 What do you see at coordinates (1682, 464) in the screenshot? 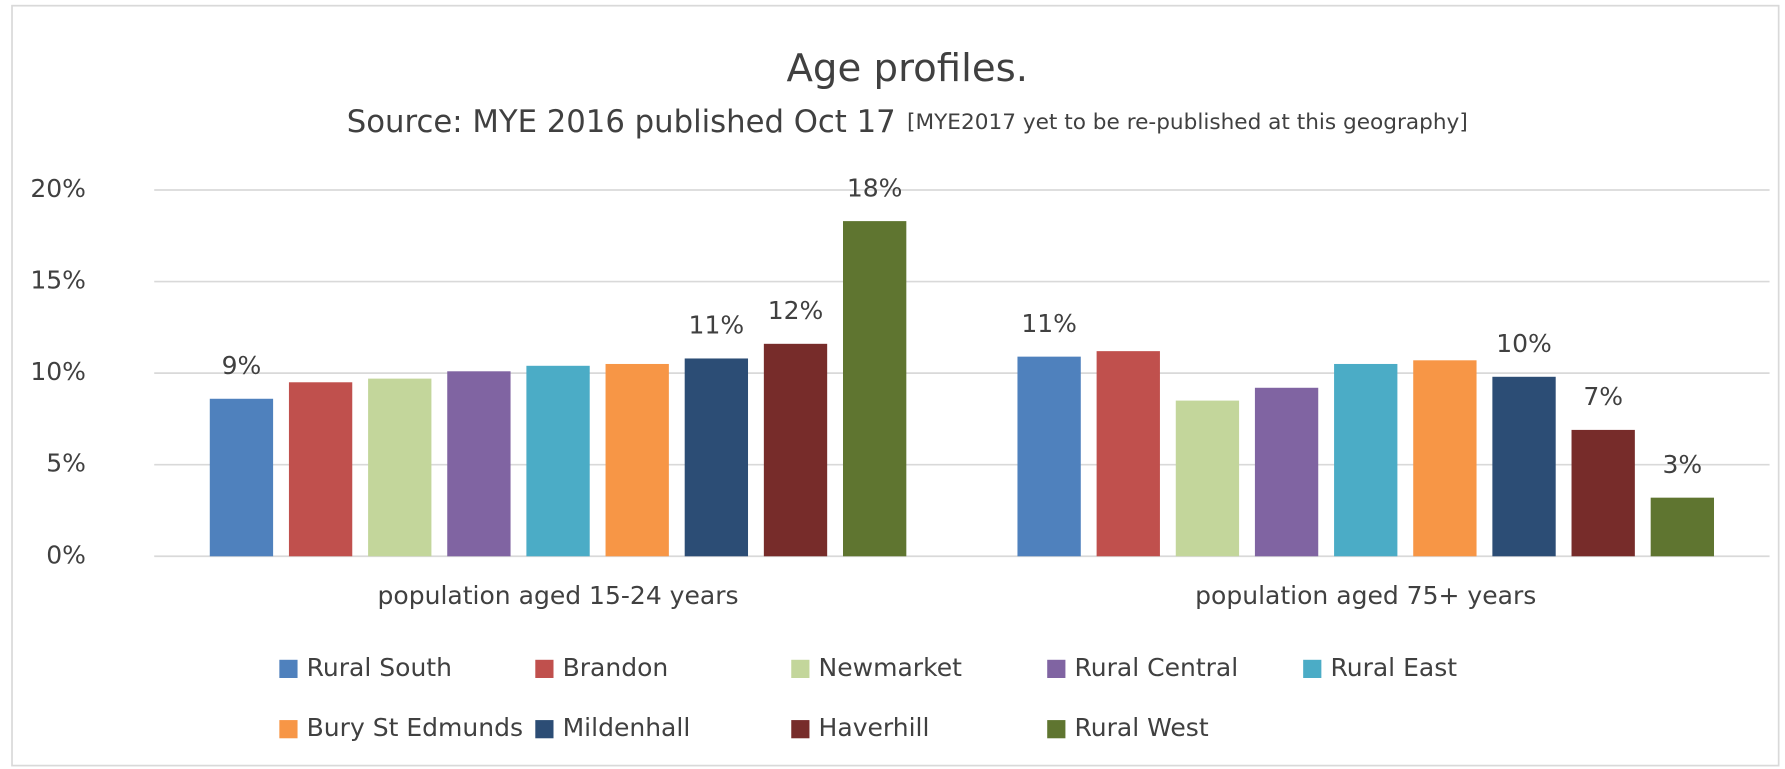
I see `data-label: 3%` at bounding box center [1682, 464].